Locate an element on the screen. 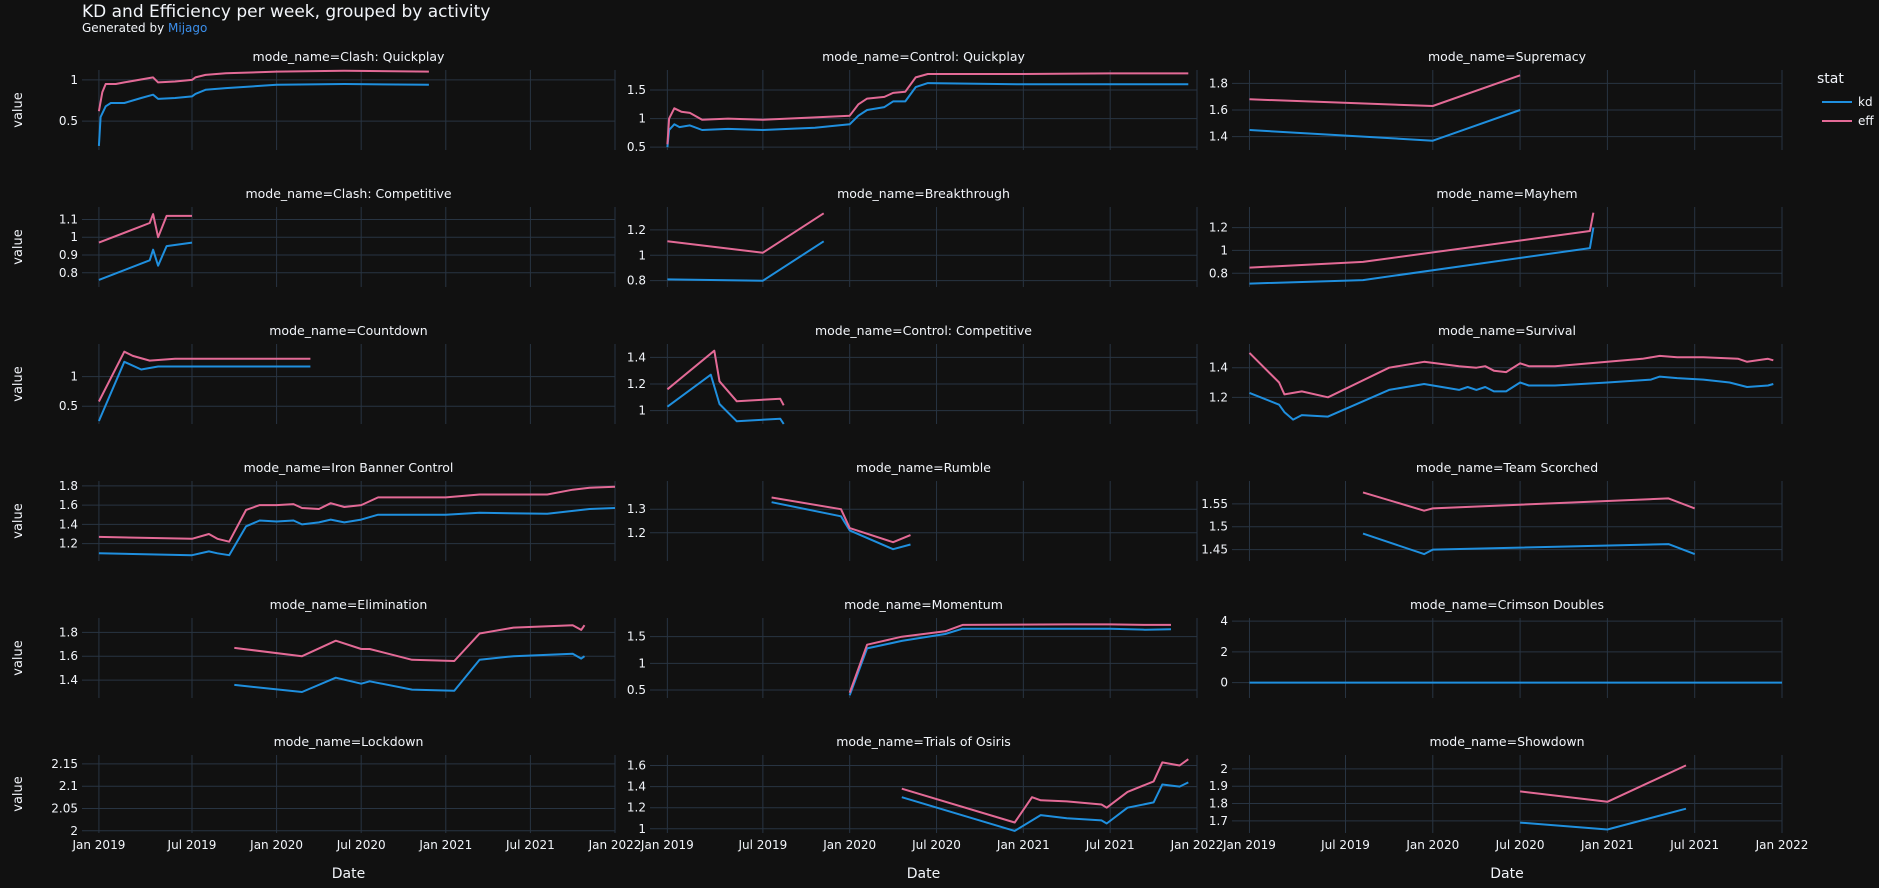  author-link: Mijago is located at coordinates (188, 28).